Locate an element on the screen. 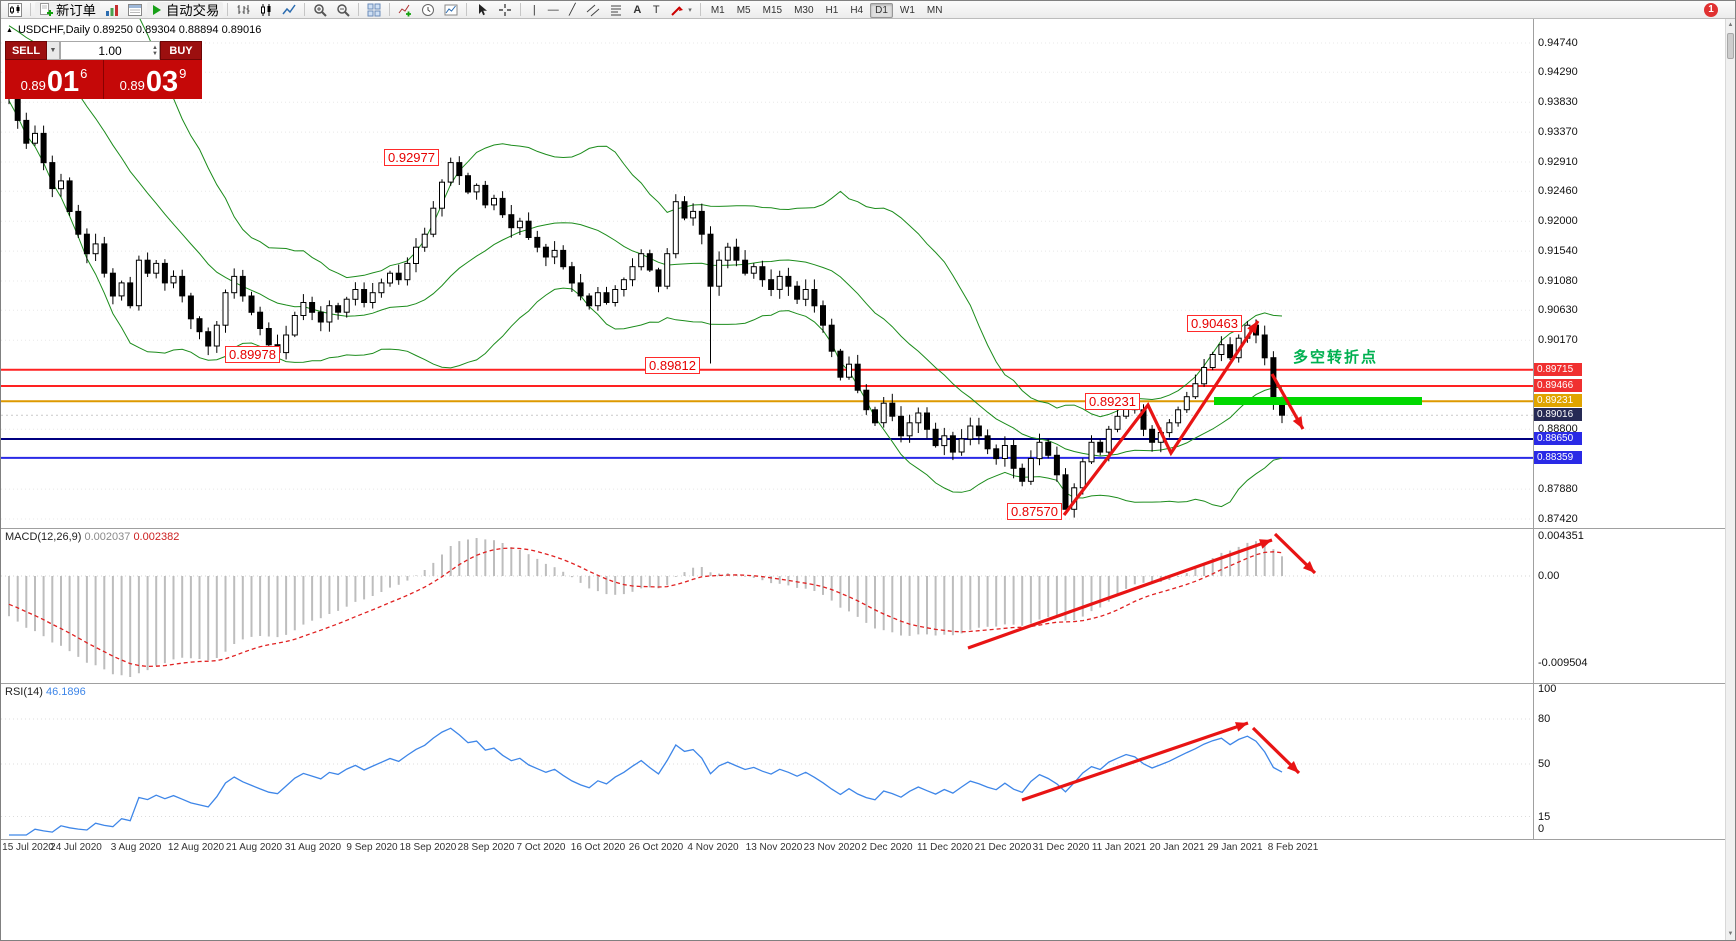  scroll-down-icon: ▼ is located at coordinates (1730, 934).